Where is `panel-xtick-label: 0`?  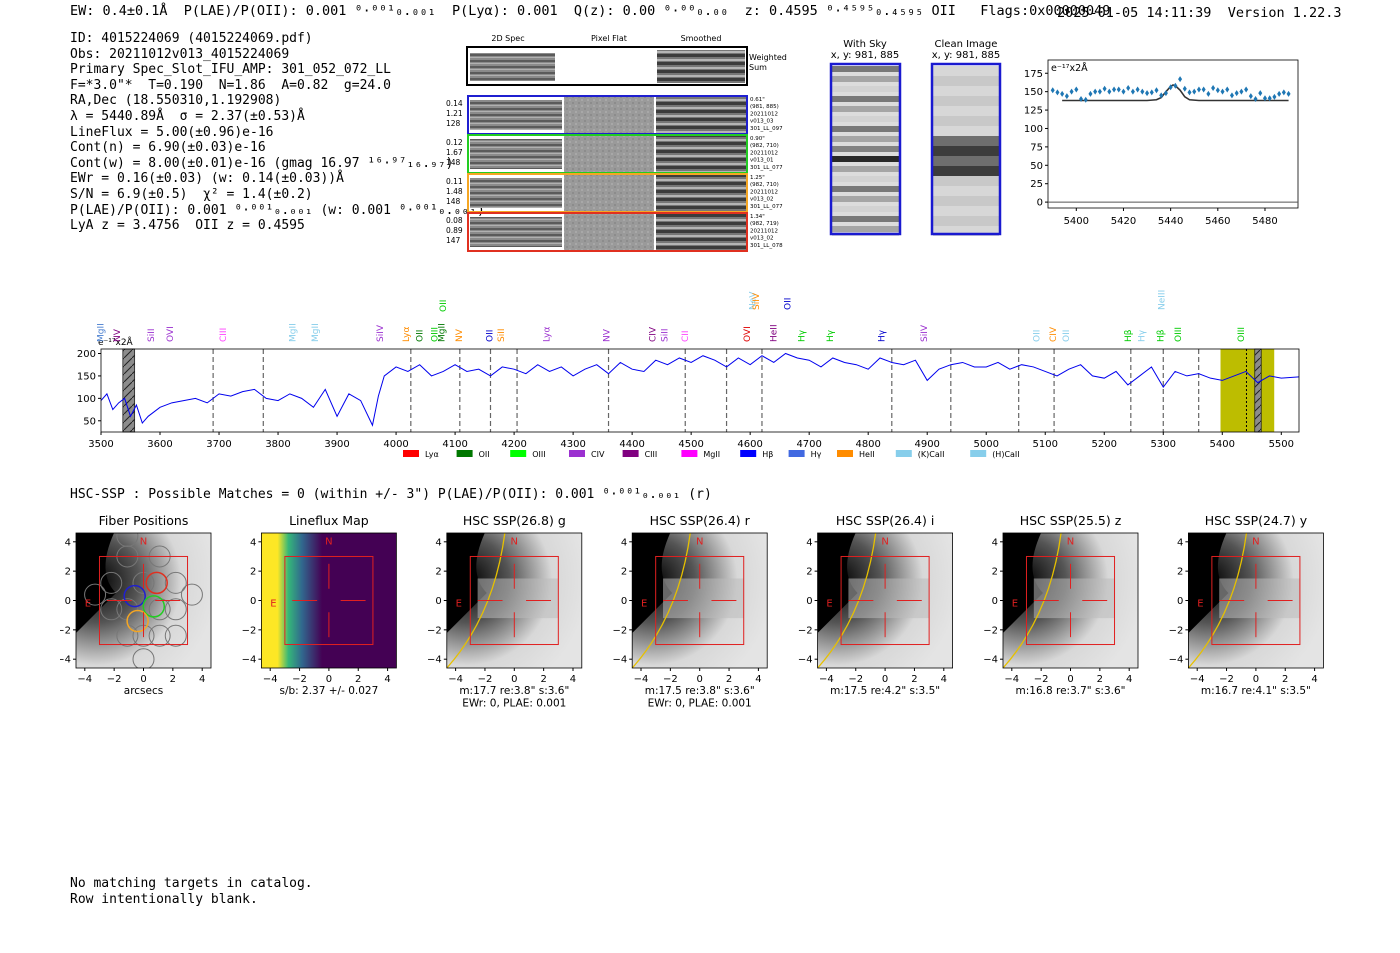
panel-xtick-label: 0 is located at coordinates (143, 679).